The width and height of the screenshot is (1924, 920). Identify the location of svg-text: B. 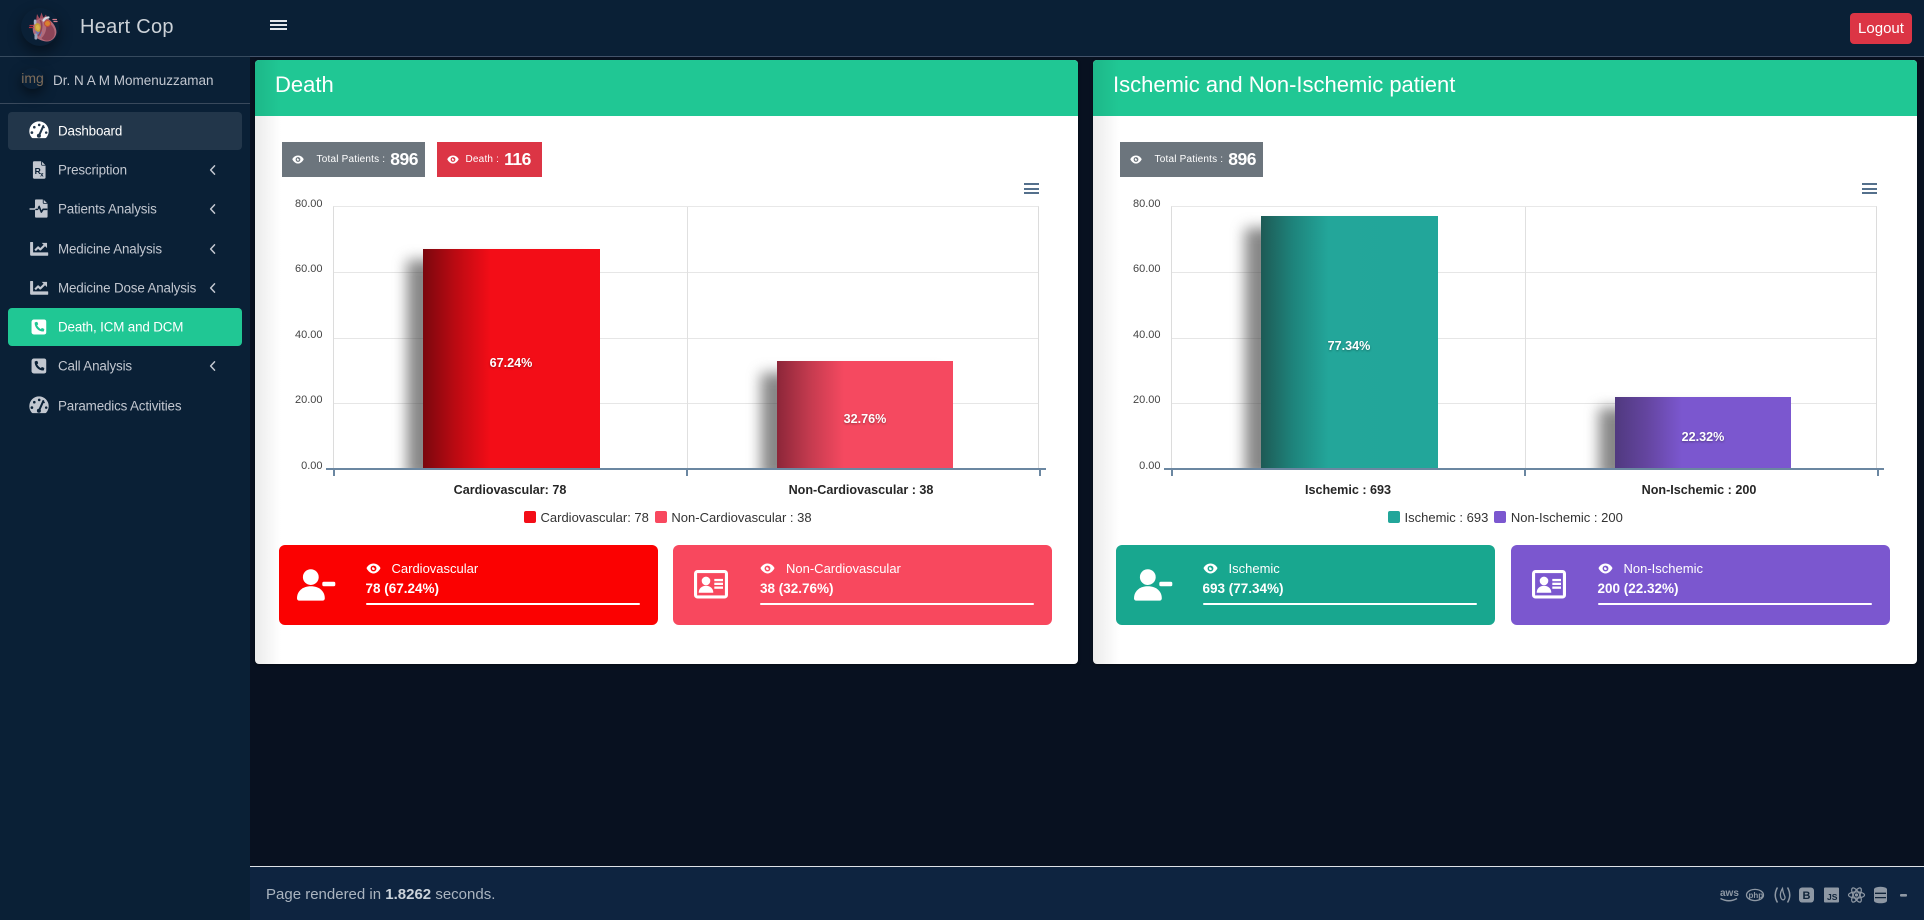
(1807, 896).